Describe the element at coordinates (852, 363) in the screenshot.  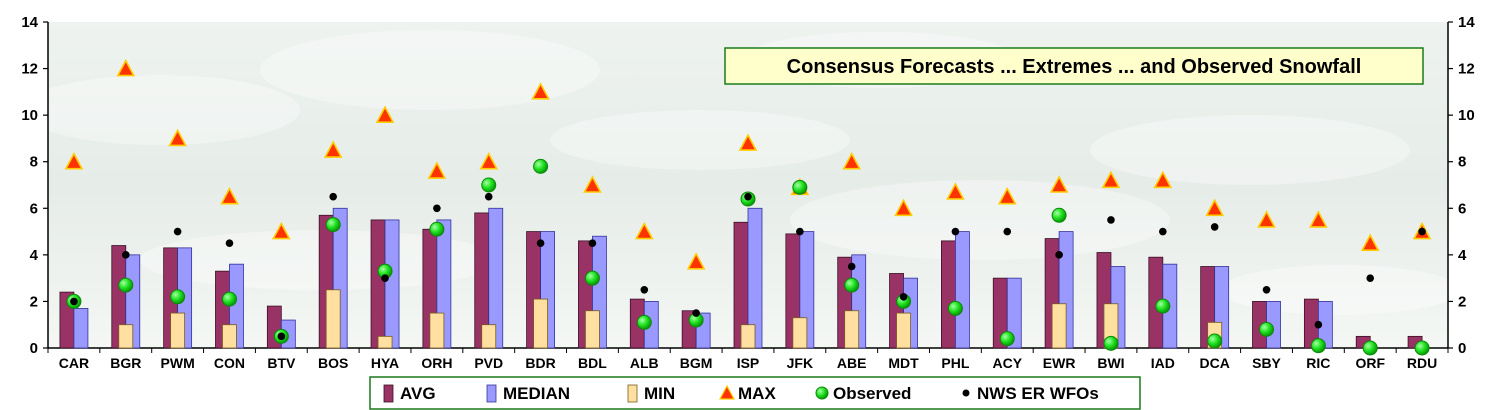
I see `x-label-ABE: ABE` at that location.